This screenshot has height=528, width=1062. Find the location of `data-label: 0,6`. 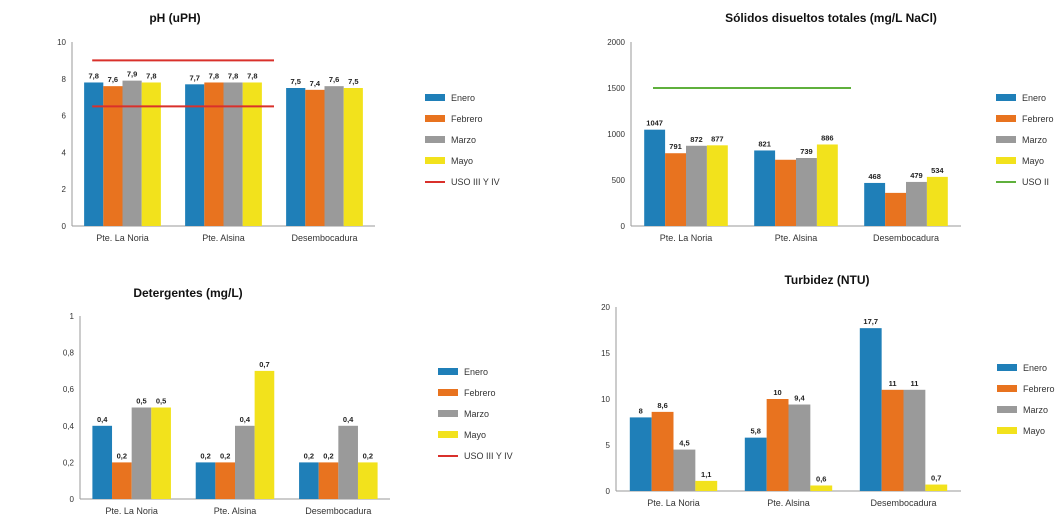

data-label: 0,6 is located at coordinates (821, 478).